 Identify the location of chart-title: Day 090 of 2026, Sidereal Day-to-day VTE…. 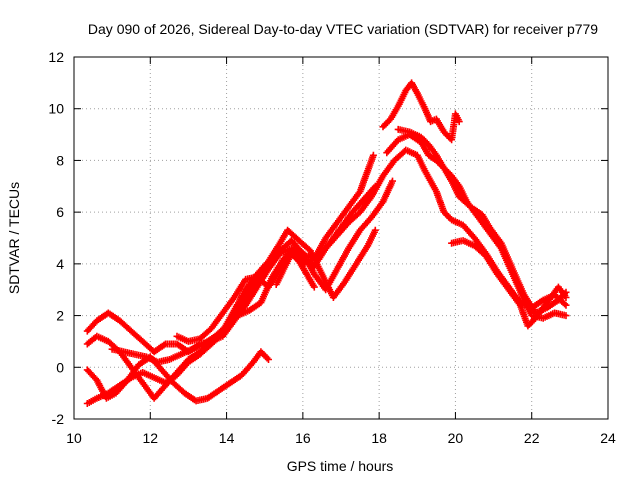
(343, 29).